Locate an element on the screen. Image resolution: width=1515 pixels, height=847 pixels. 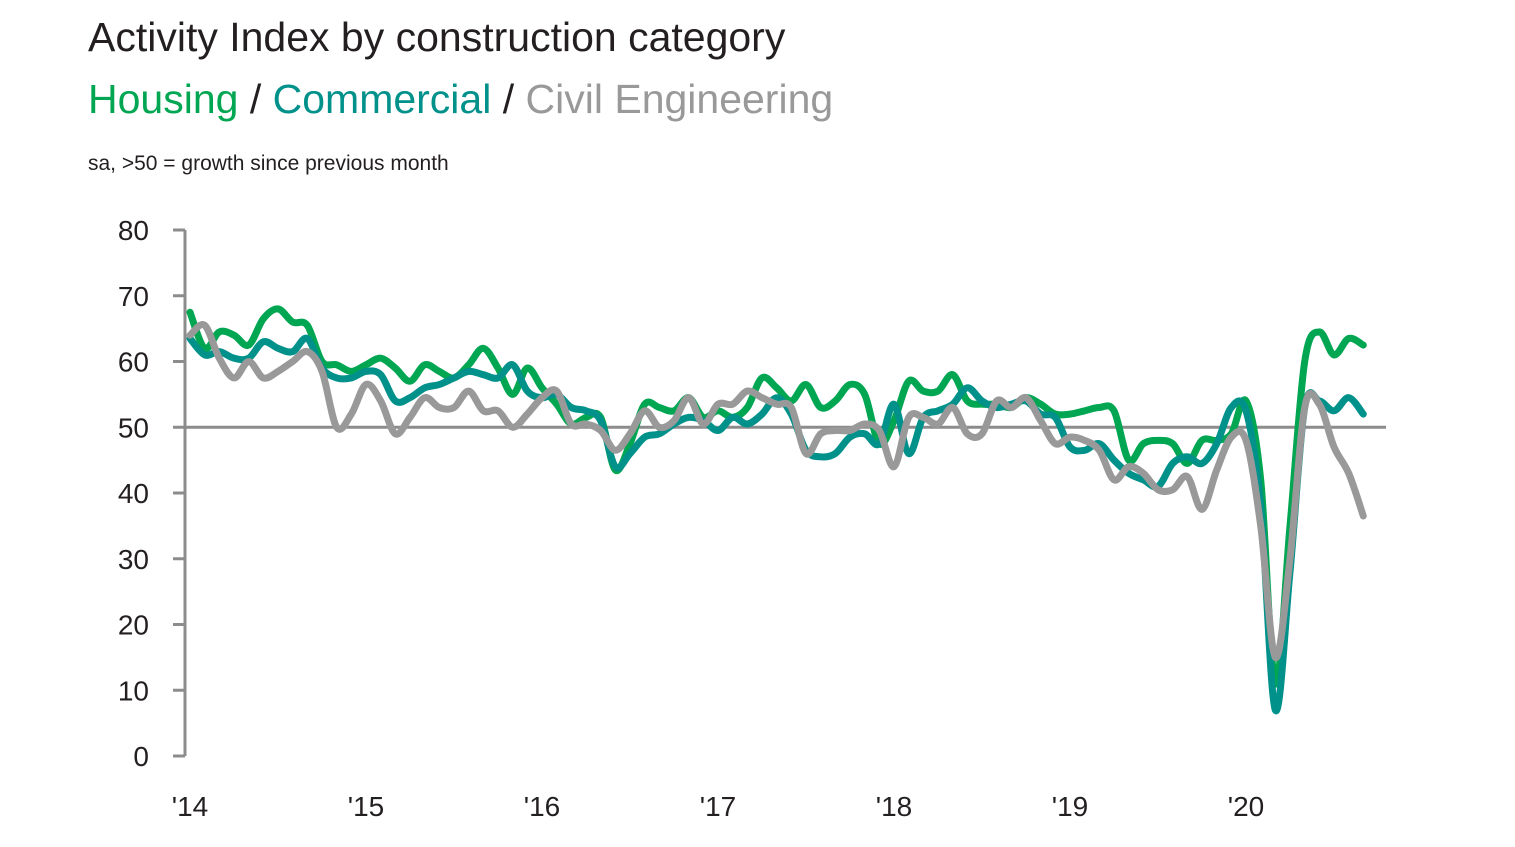
chart-subtitle: Housing / Commercial / Civil Engineering is located at coordinates (460, 99).